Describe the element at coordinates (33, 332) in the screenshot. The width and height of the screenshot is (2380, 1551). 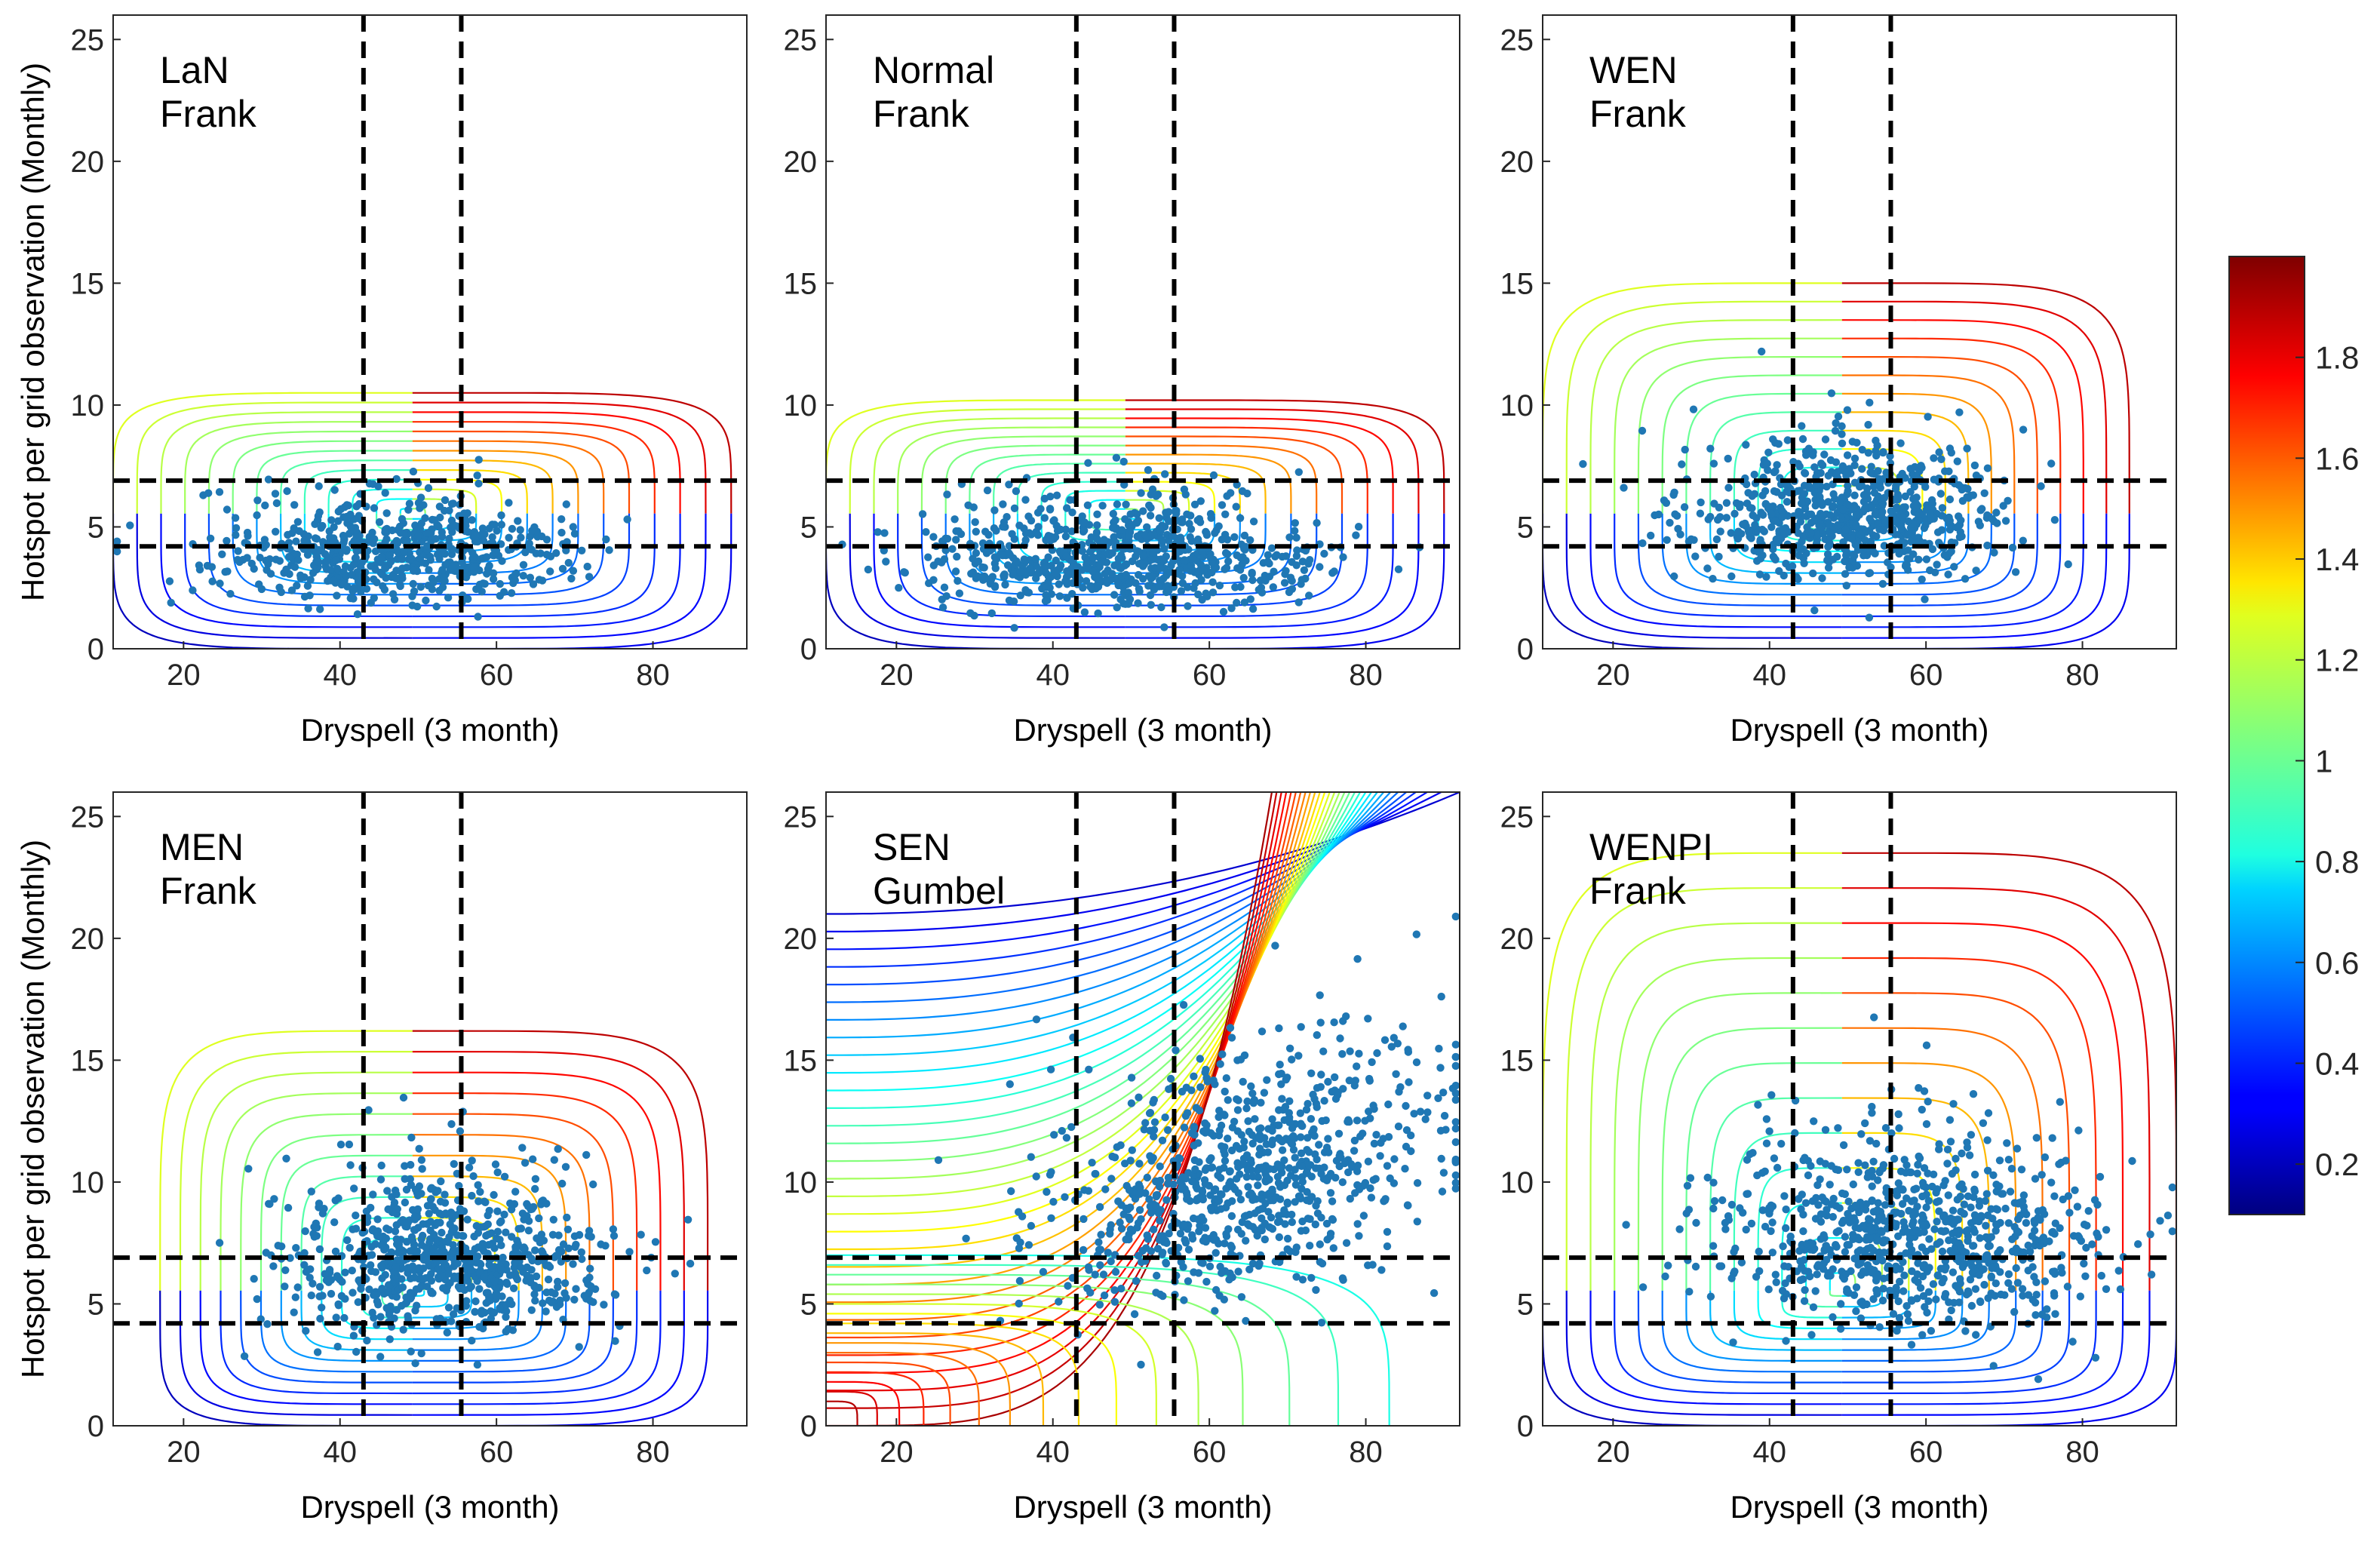
I see `y-axis-title: Hotspot per grid observation (Monthly)` at that location.